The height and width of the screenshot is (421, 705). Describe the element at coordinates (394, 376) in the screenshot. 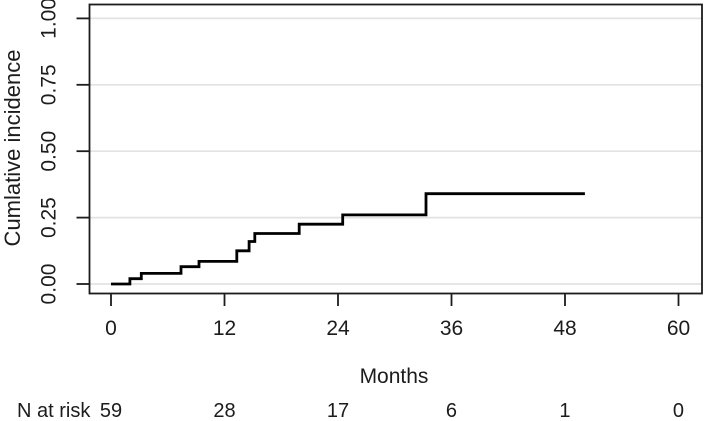

I see `x-axis-title: Months` at that location.